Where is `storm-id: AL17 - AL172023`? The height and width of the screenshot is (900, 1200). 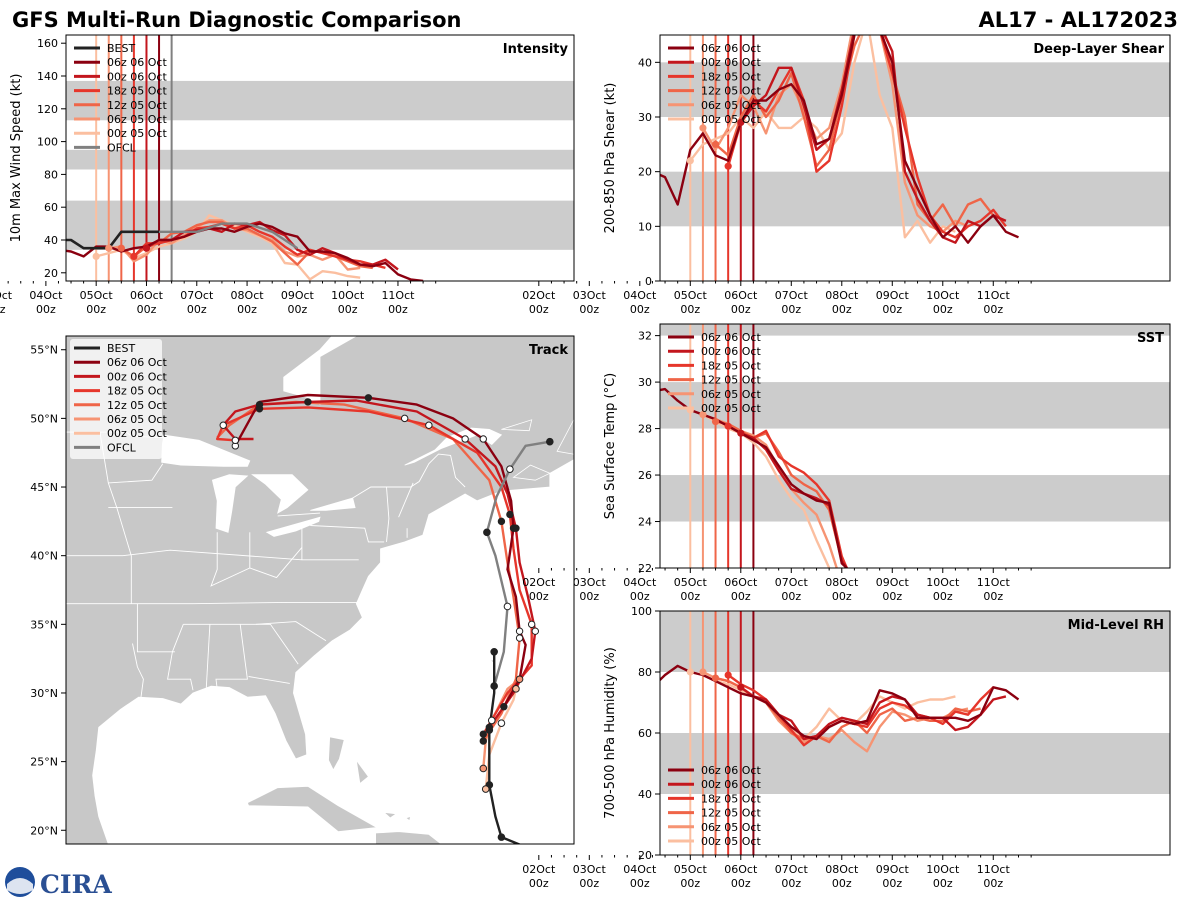
storm-id: AL17 - AL172023 is located at coordinates (1079, 20).